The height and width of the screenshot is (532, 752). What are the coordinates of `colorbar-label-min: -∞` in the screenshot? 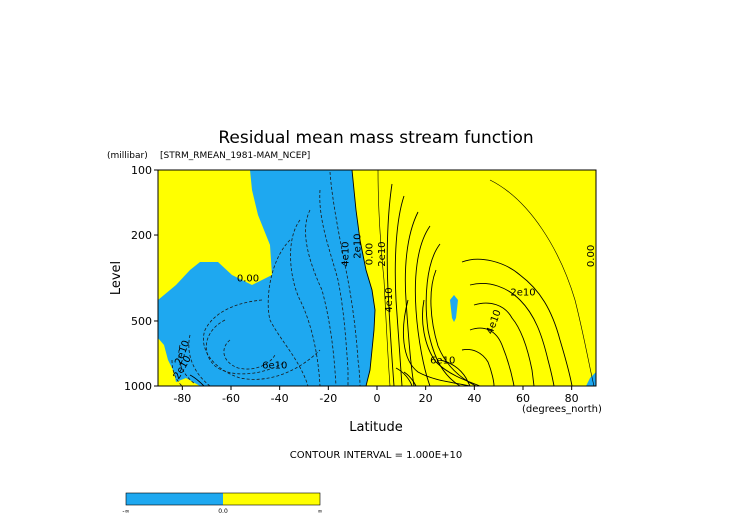 It's located at (125, 511).